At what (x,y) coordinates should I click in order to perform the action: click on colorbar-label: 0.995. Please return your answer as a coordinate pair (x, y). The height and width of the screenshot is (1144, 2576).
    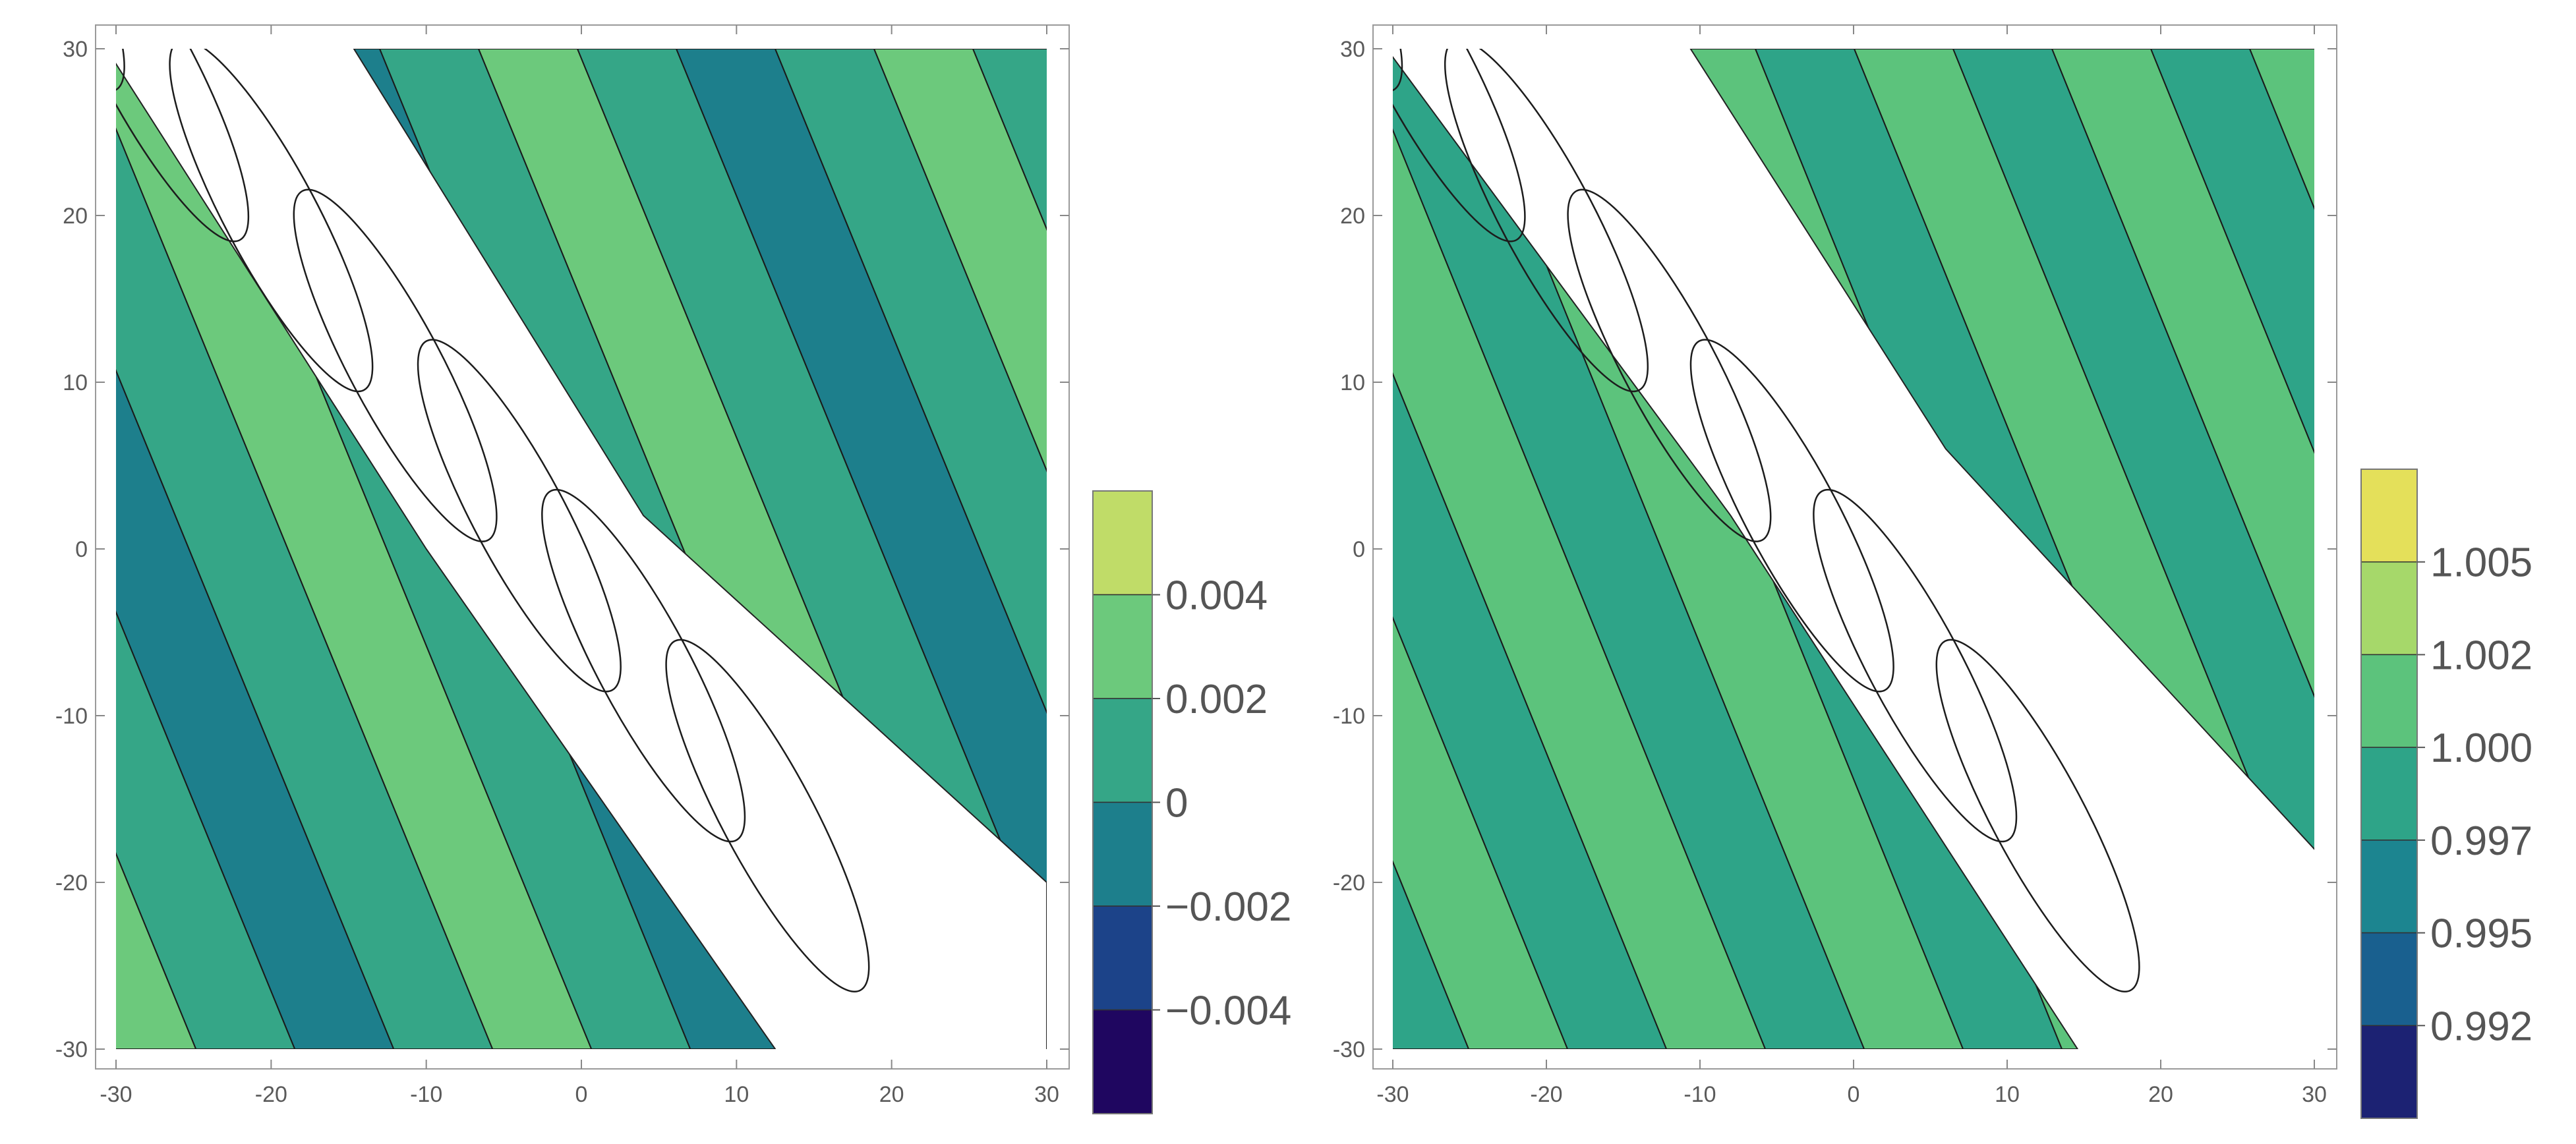
    Looking at the image, I should click on (2481, 934).